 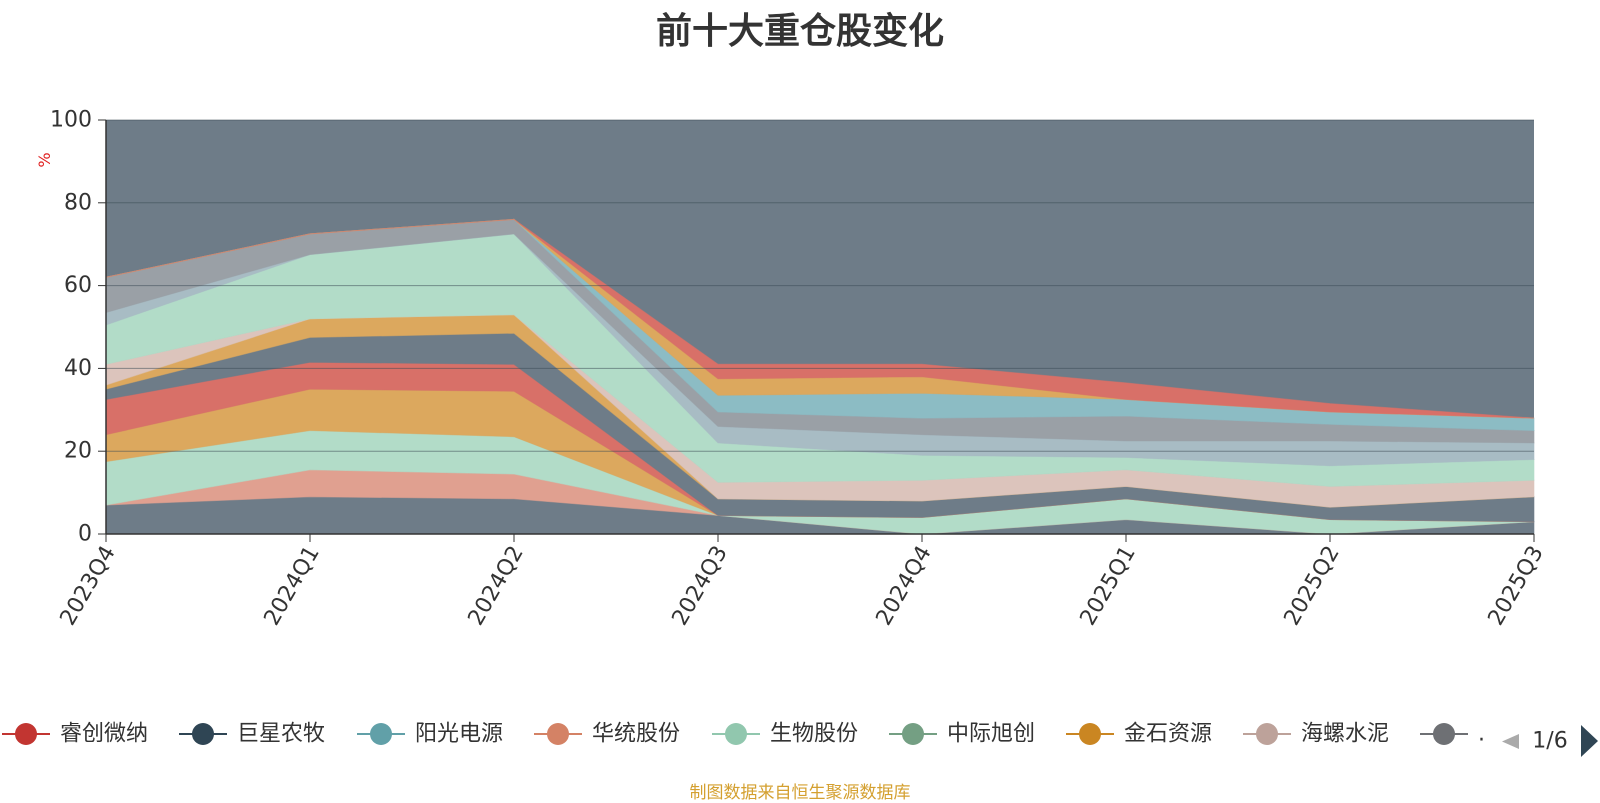 What do you see at coordinates (78, 327) in the screenshot?
I see `y-tick-labels: 0 20 40 60 80 100` at bounding box center [78, 327].